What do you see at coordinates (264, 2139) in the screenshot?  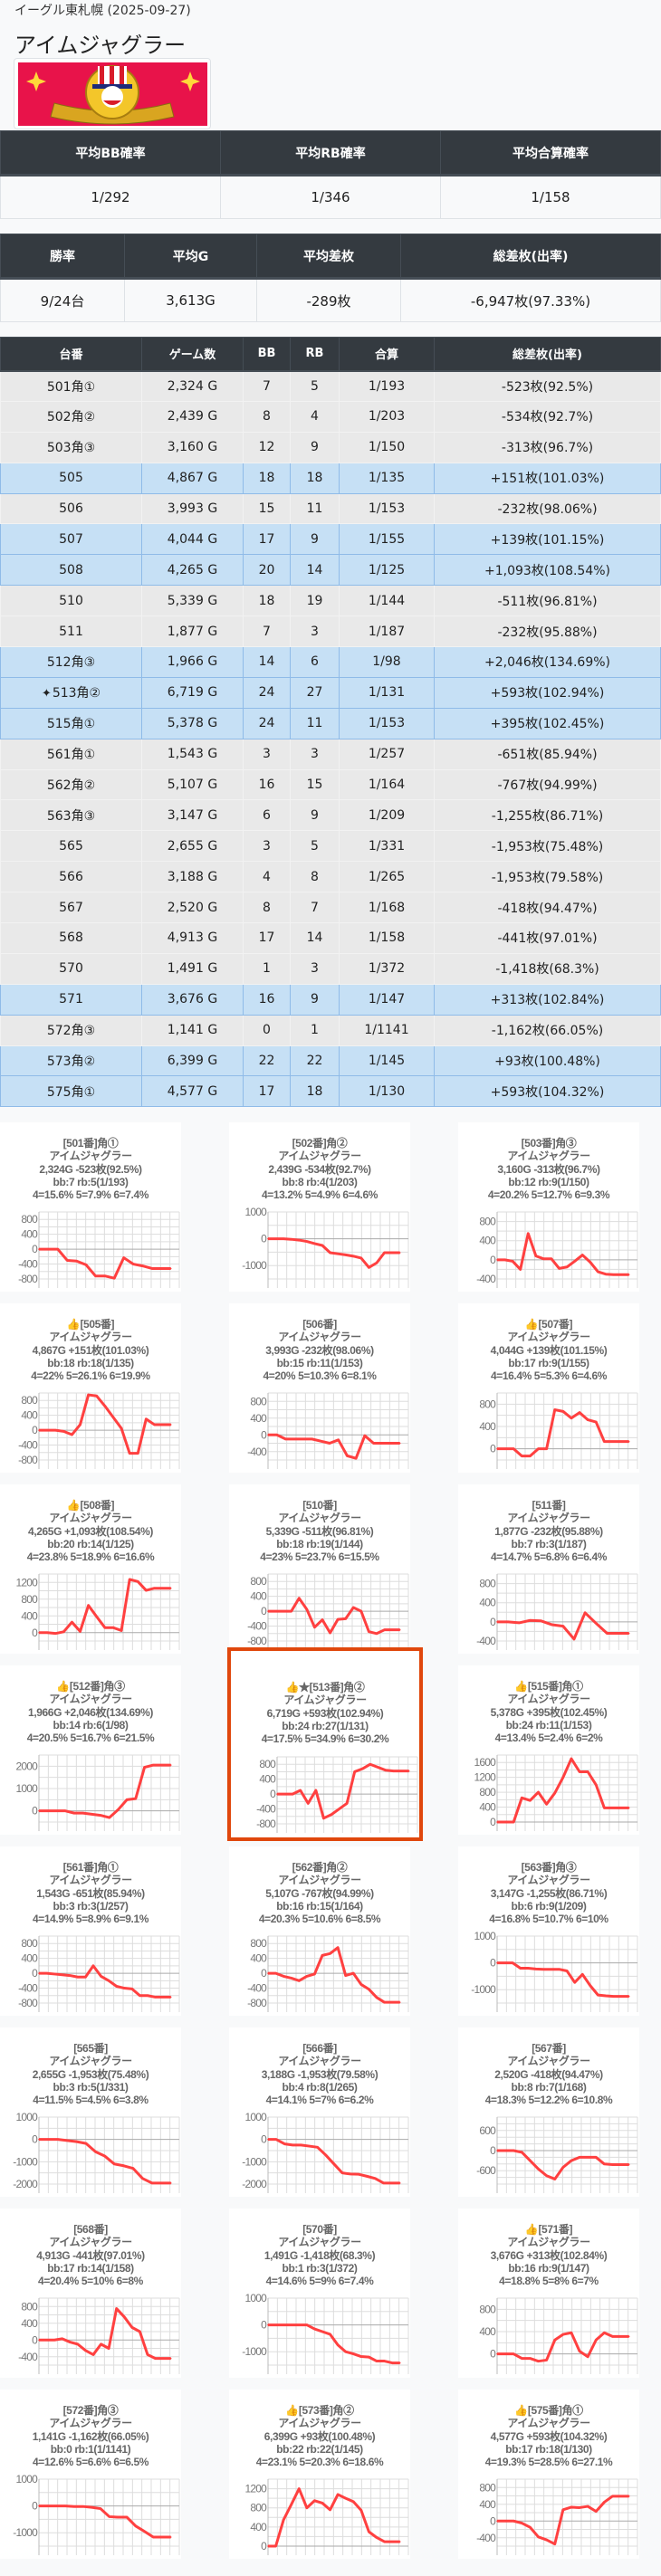 I see `y-tick-label: 0` at bounding box center [264, 2139].